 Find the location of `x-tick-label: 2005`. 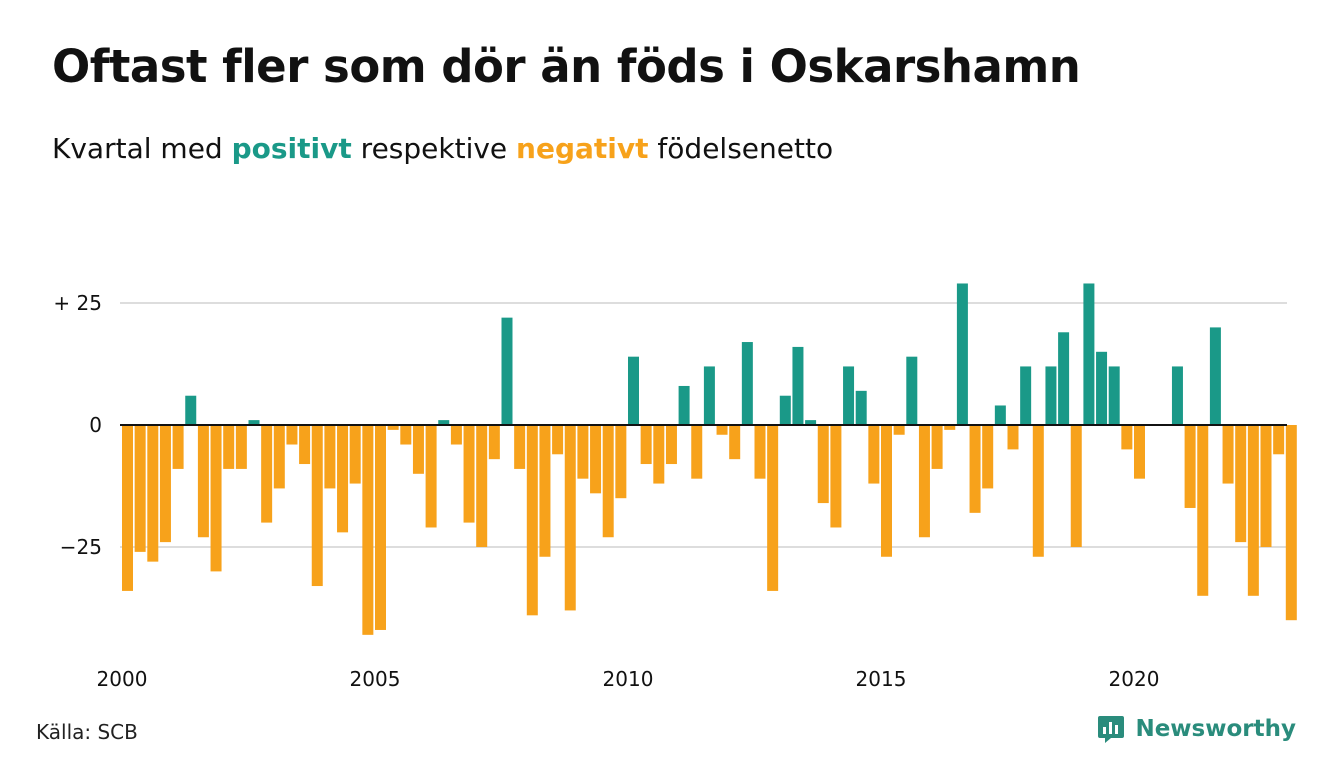

x-tick-label: 2005 is located at coordinates (375, 679).